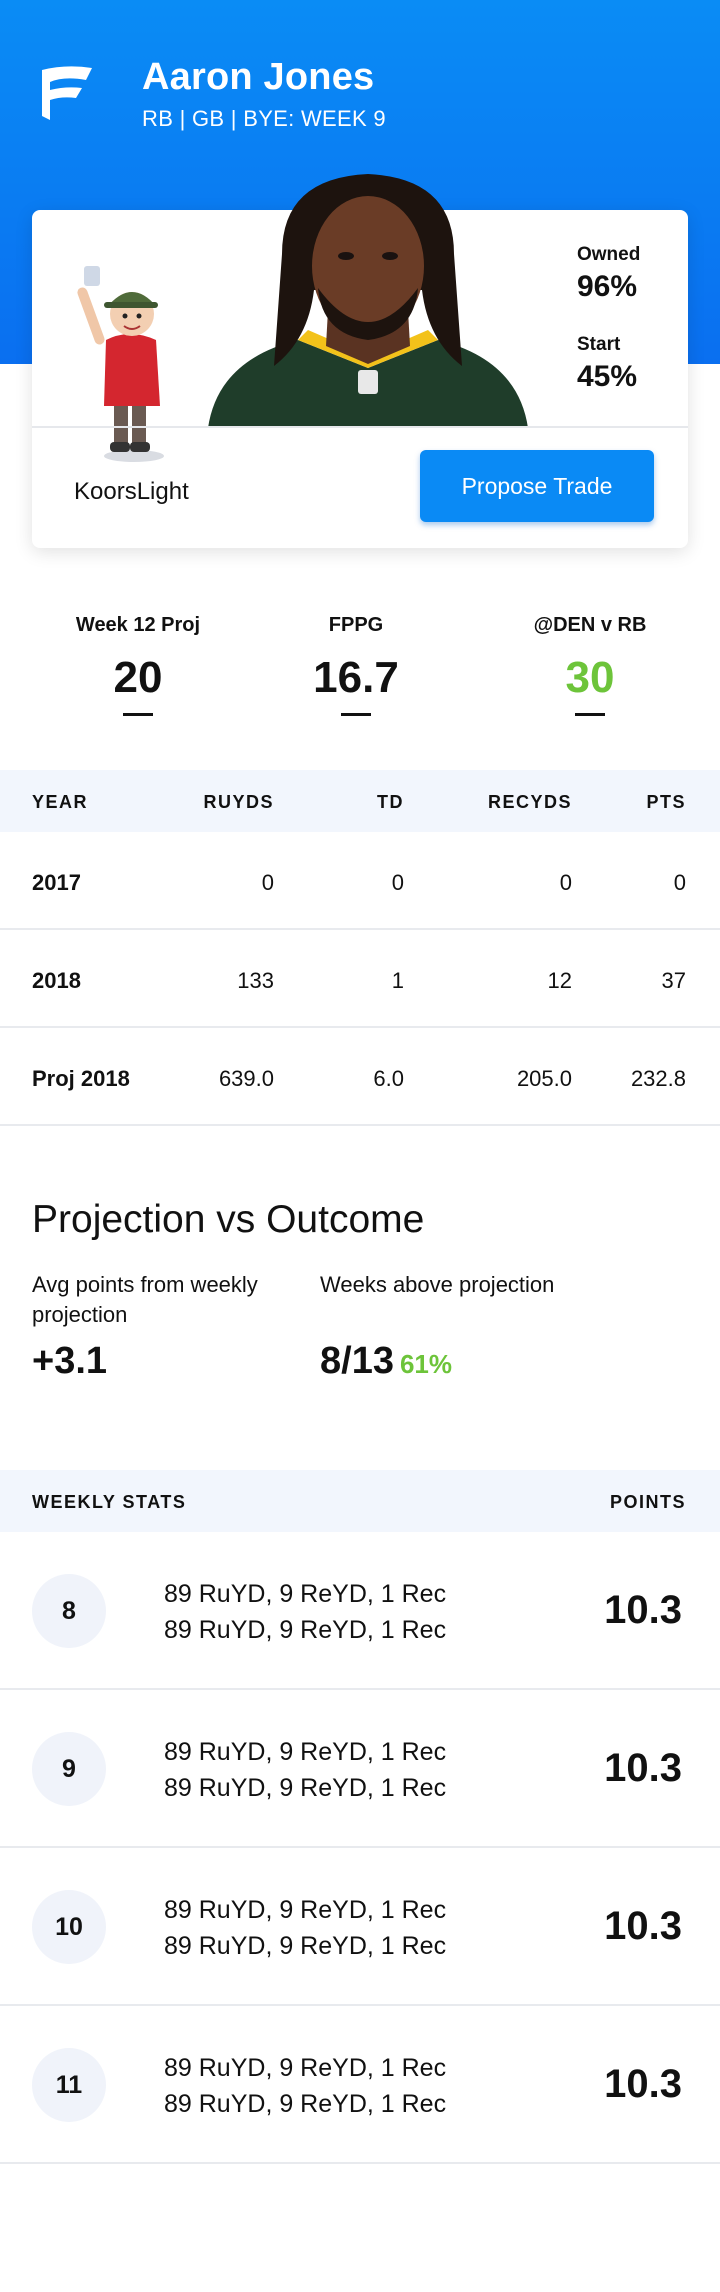 This screenshot has height=2292, width=720. I want to click on cell-td: 6.0, so click(388, 1078).